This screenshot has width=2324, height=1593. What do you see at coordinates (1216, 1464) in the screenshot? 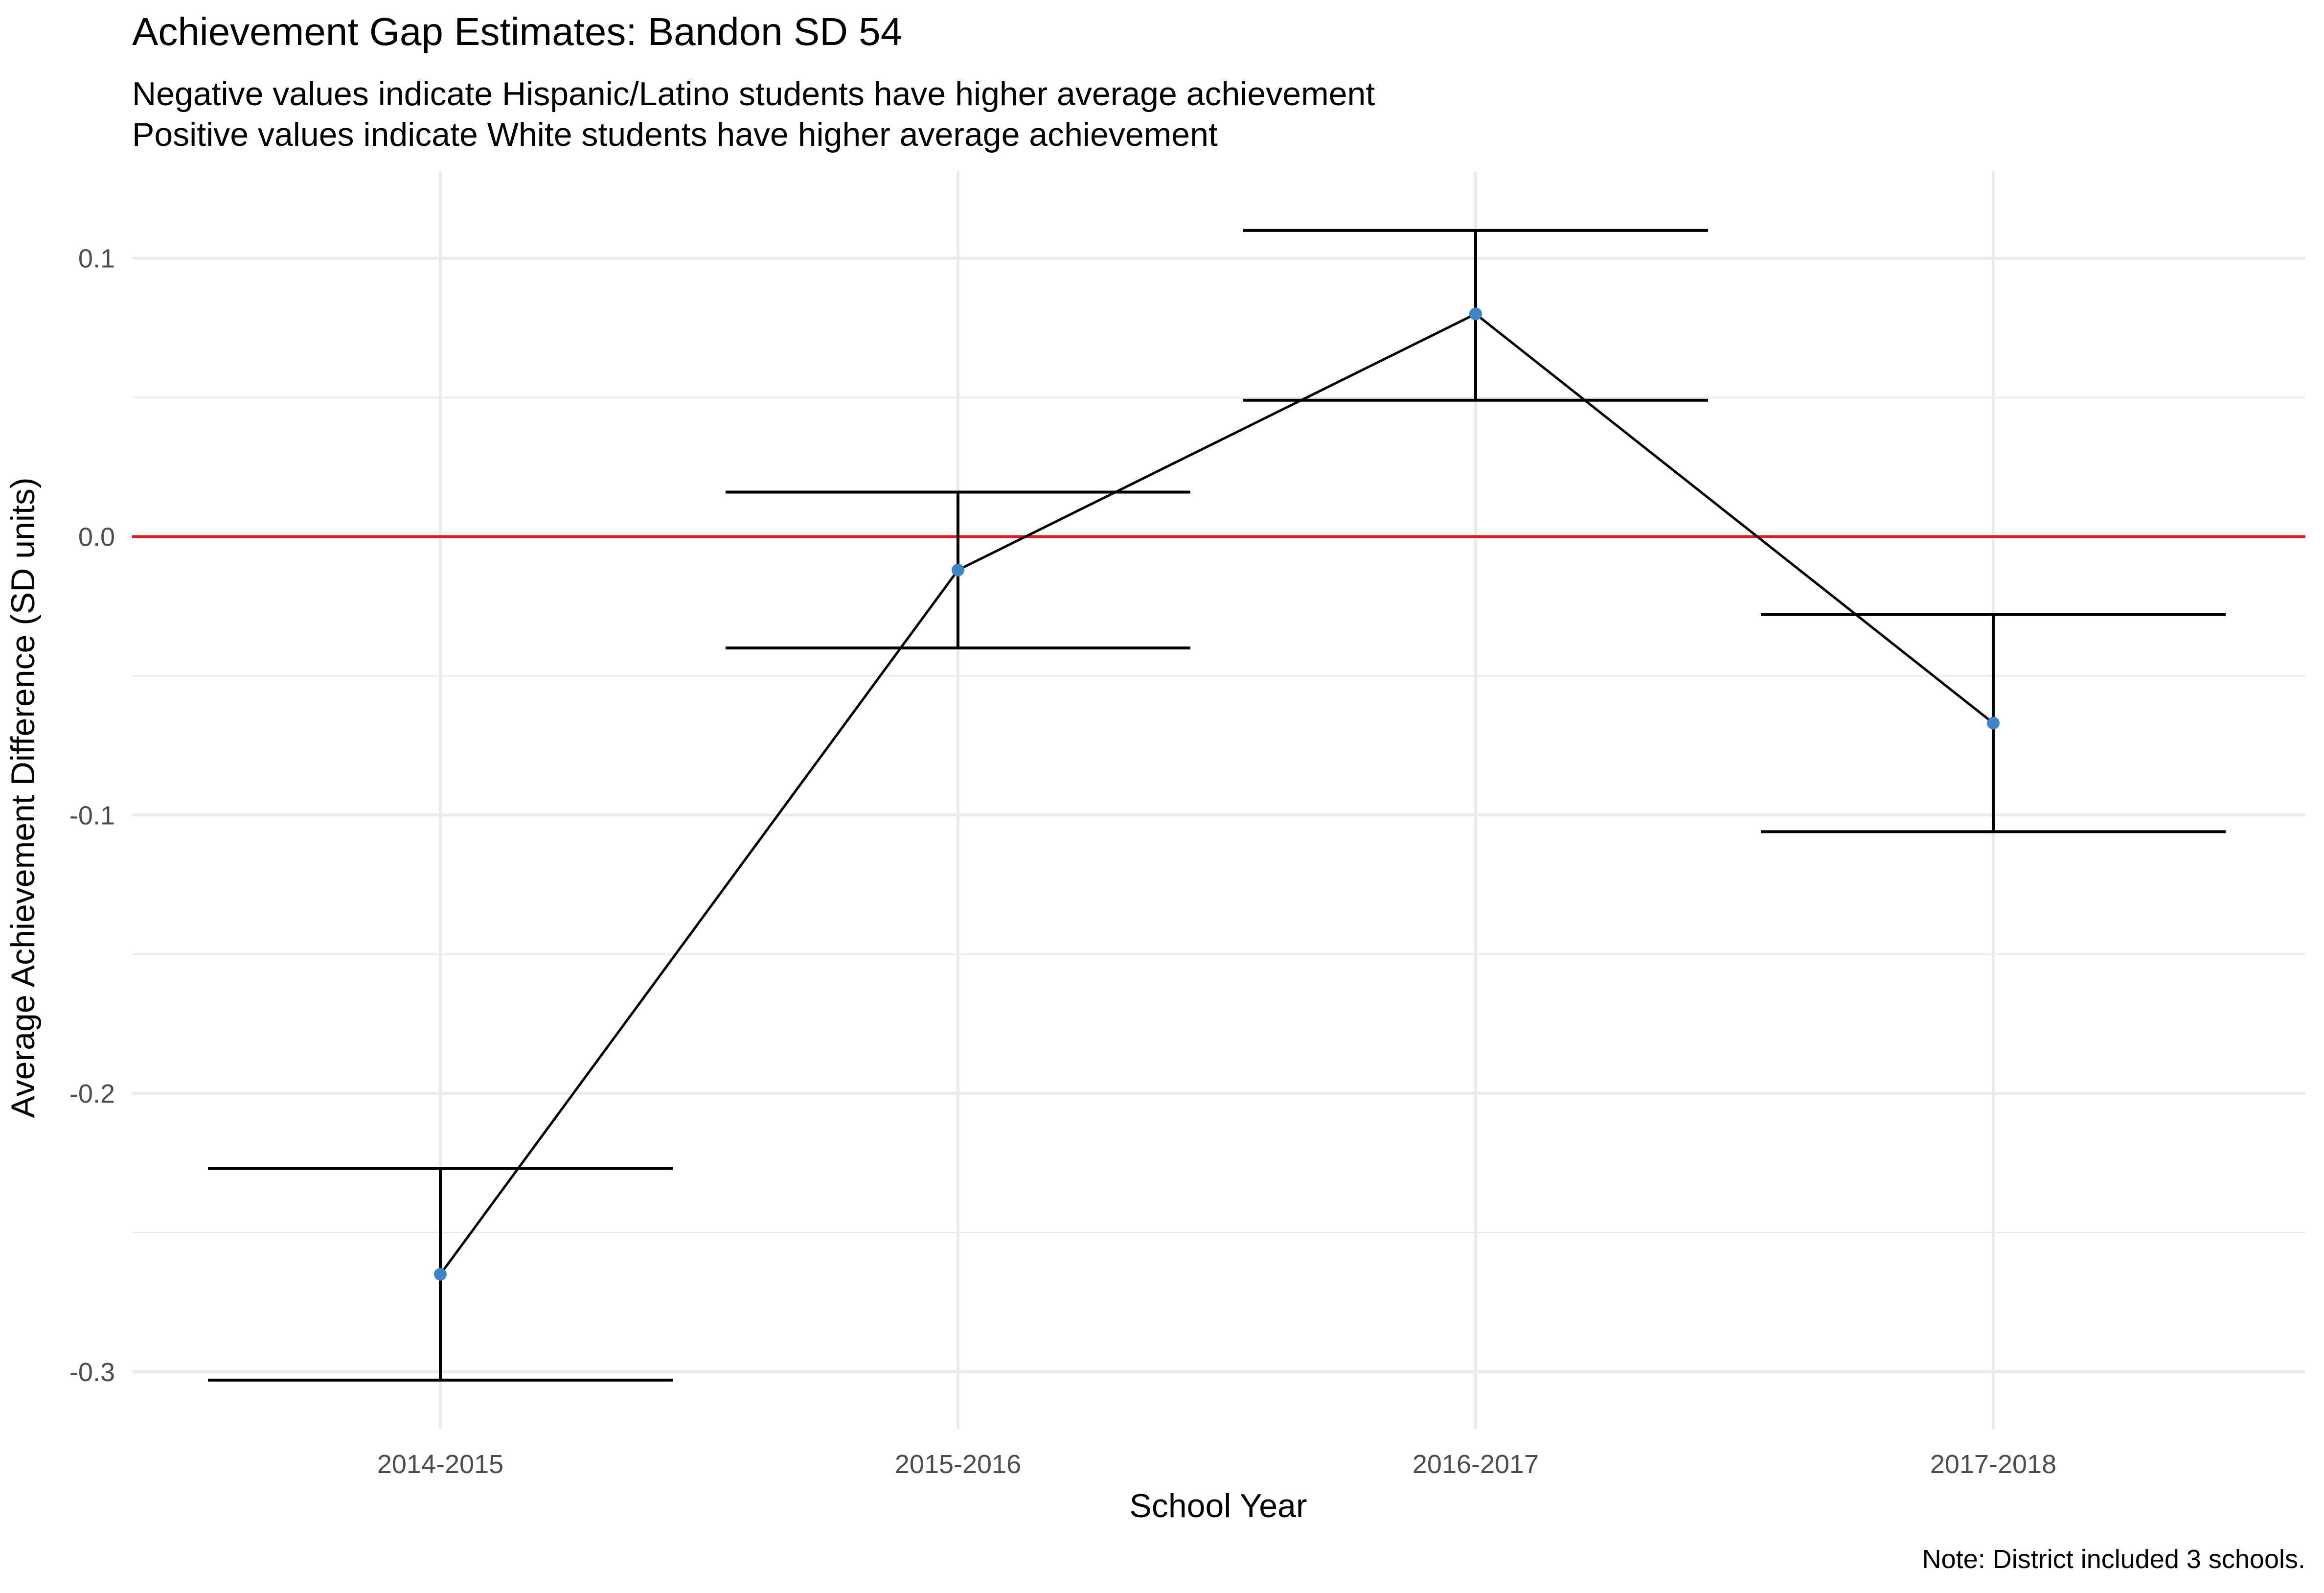
I see `x-tick-labels: 2014-2015 2015-2016 2016-2017 2017-2018` at bounding box center [1216, 1464].